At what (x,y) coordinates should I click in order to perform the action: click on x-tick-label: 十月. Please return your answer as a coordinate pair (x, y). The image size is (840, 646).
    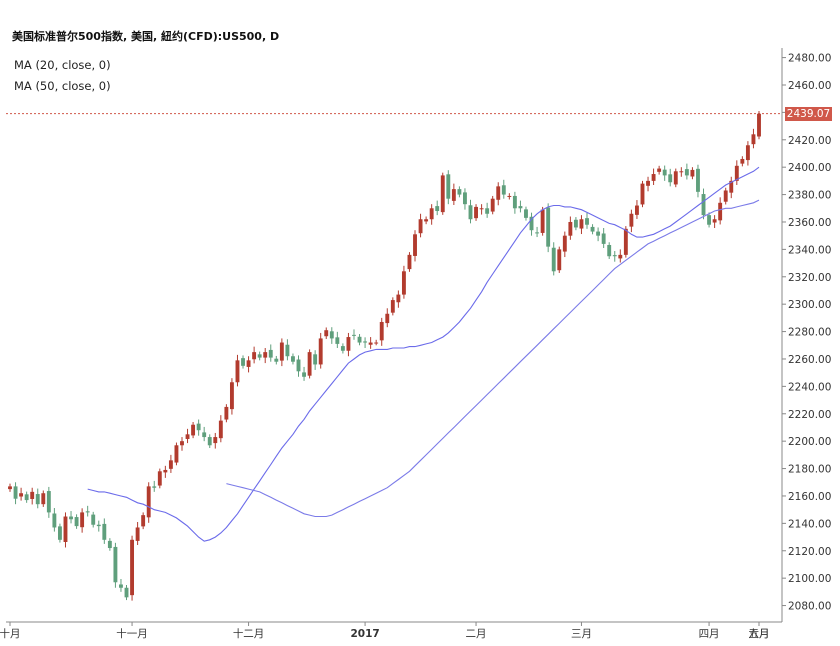
    Looking at the image, I should click on (10, 633).